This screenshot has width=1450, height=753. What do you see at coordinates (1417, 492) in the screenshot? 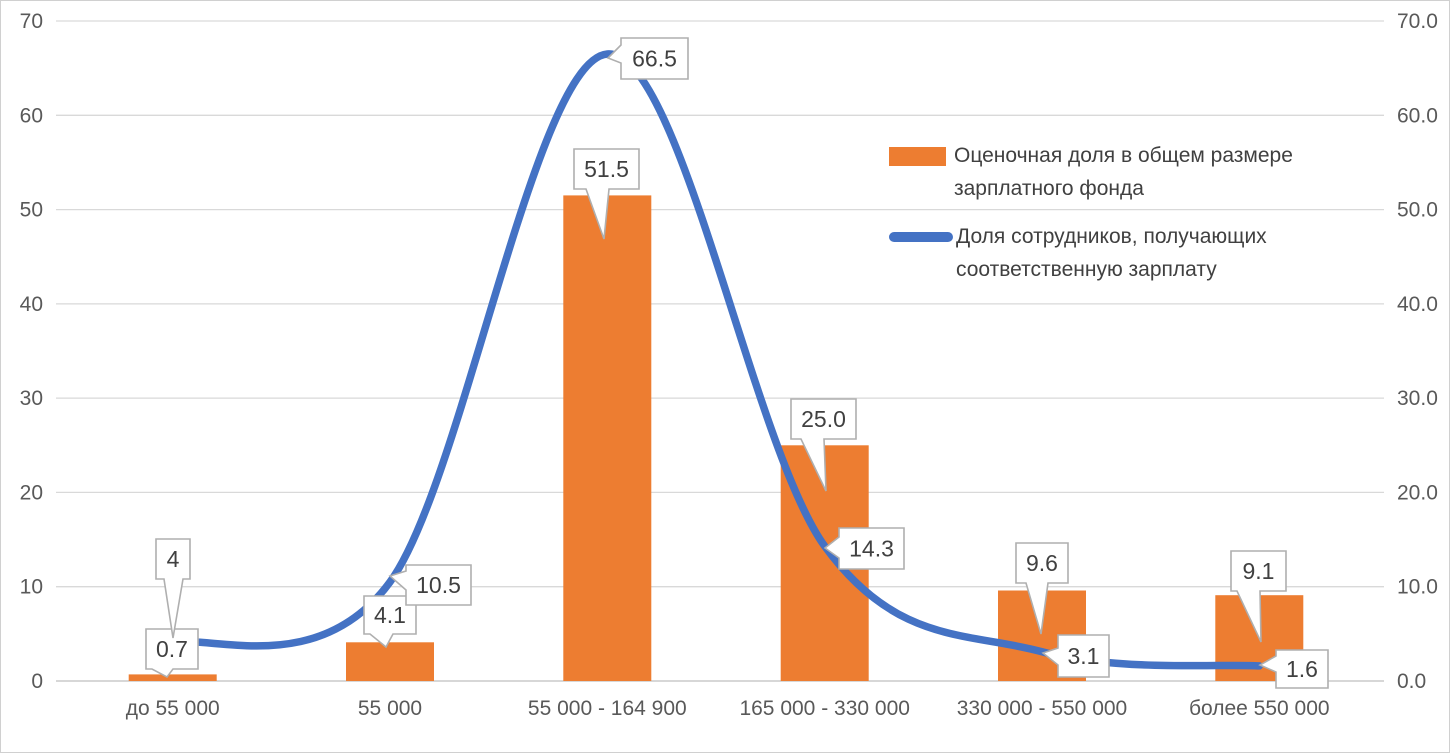
I see `right-axis-tick-20.0: 20.0` at bounding box center [1417, 492].